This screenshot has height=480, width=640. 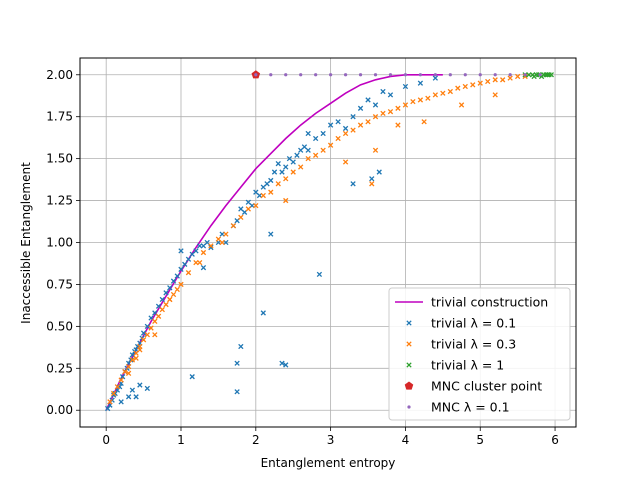 I want to click on y-axis-label: Inaccessible Entanglement, so click(x=26, y=243).